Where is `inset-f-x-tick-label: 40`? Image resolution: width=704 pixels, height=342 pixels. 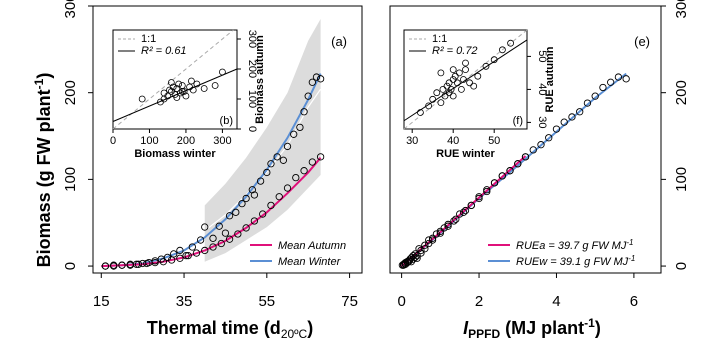 inset-f-x-tick-label: 40 is located at coordinates (453, 141).